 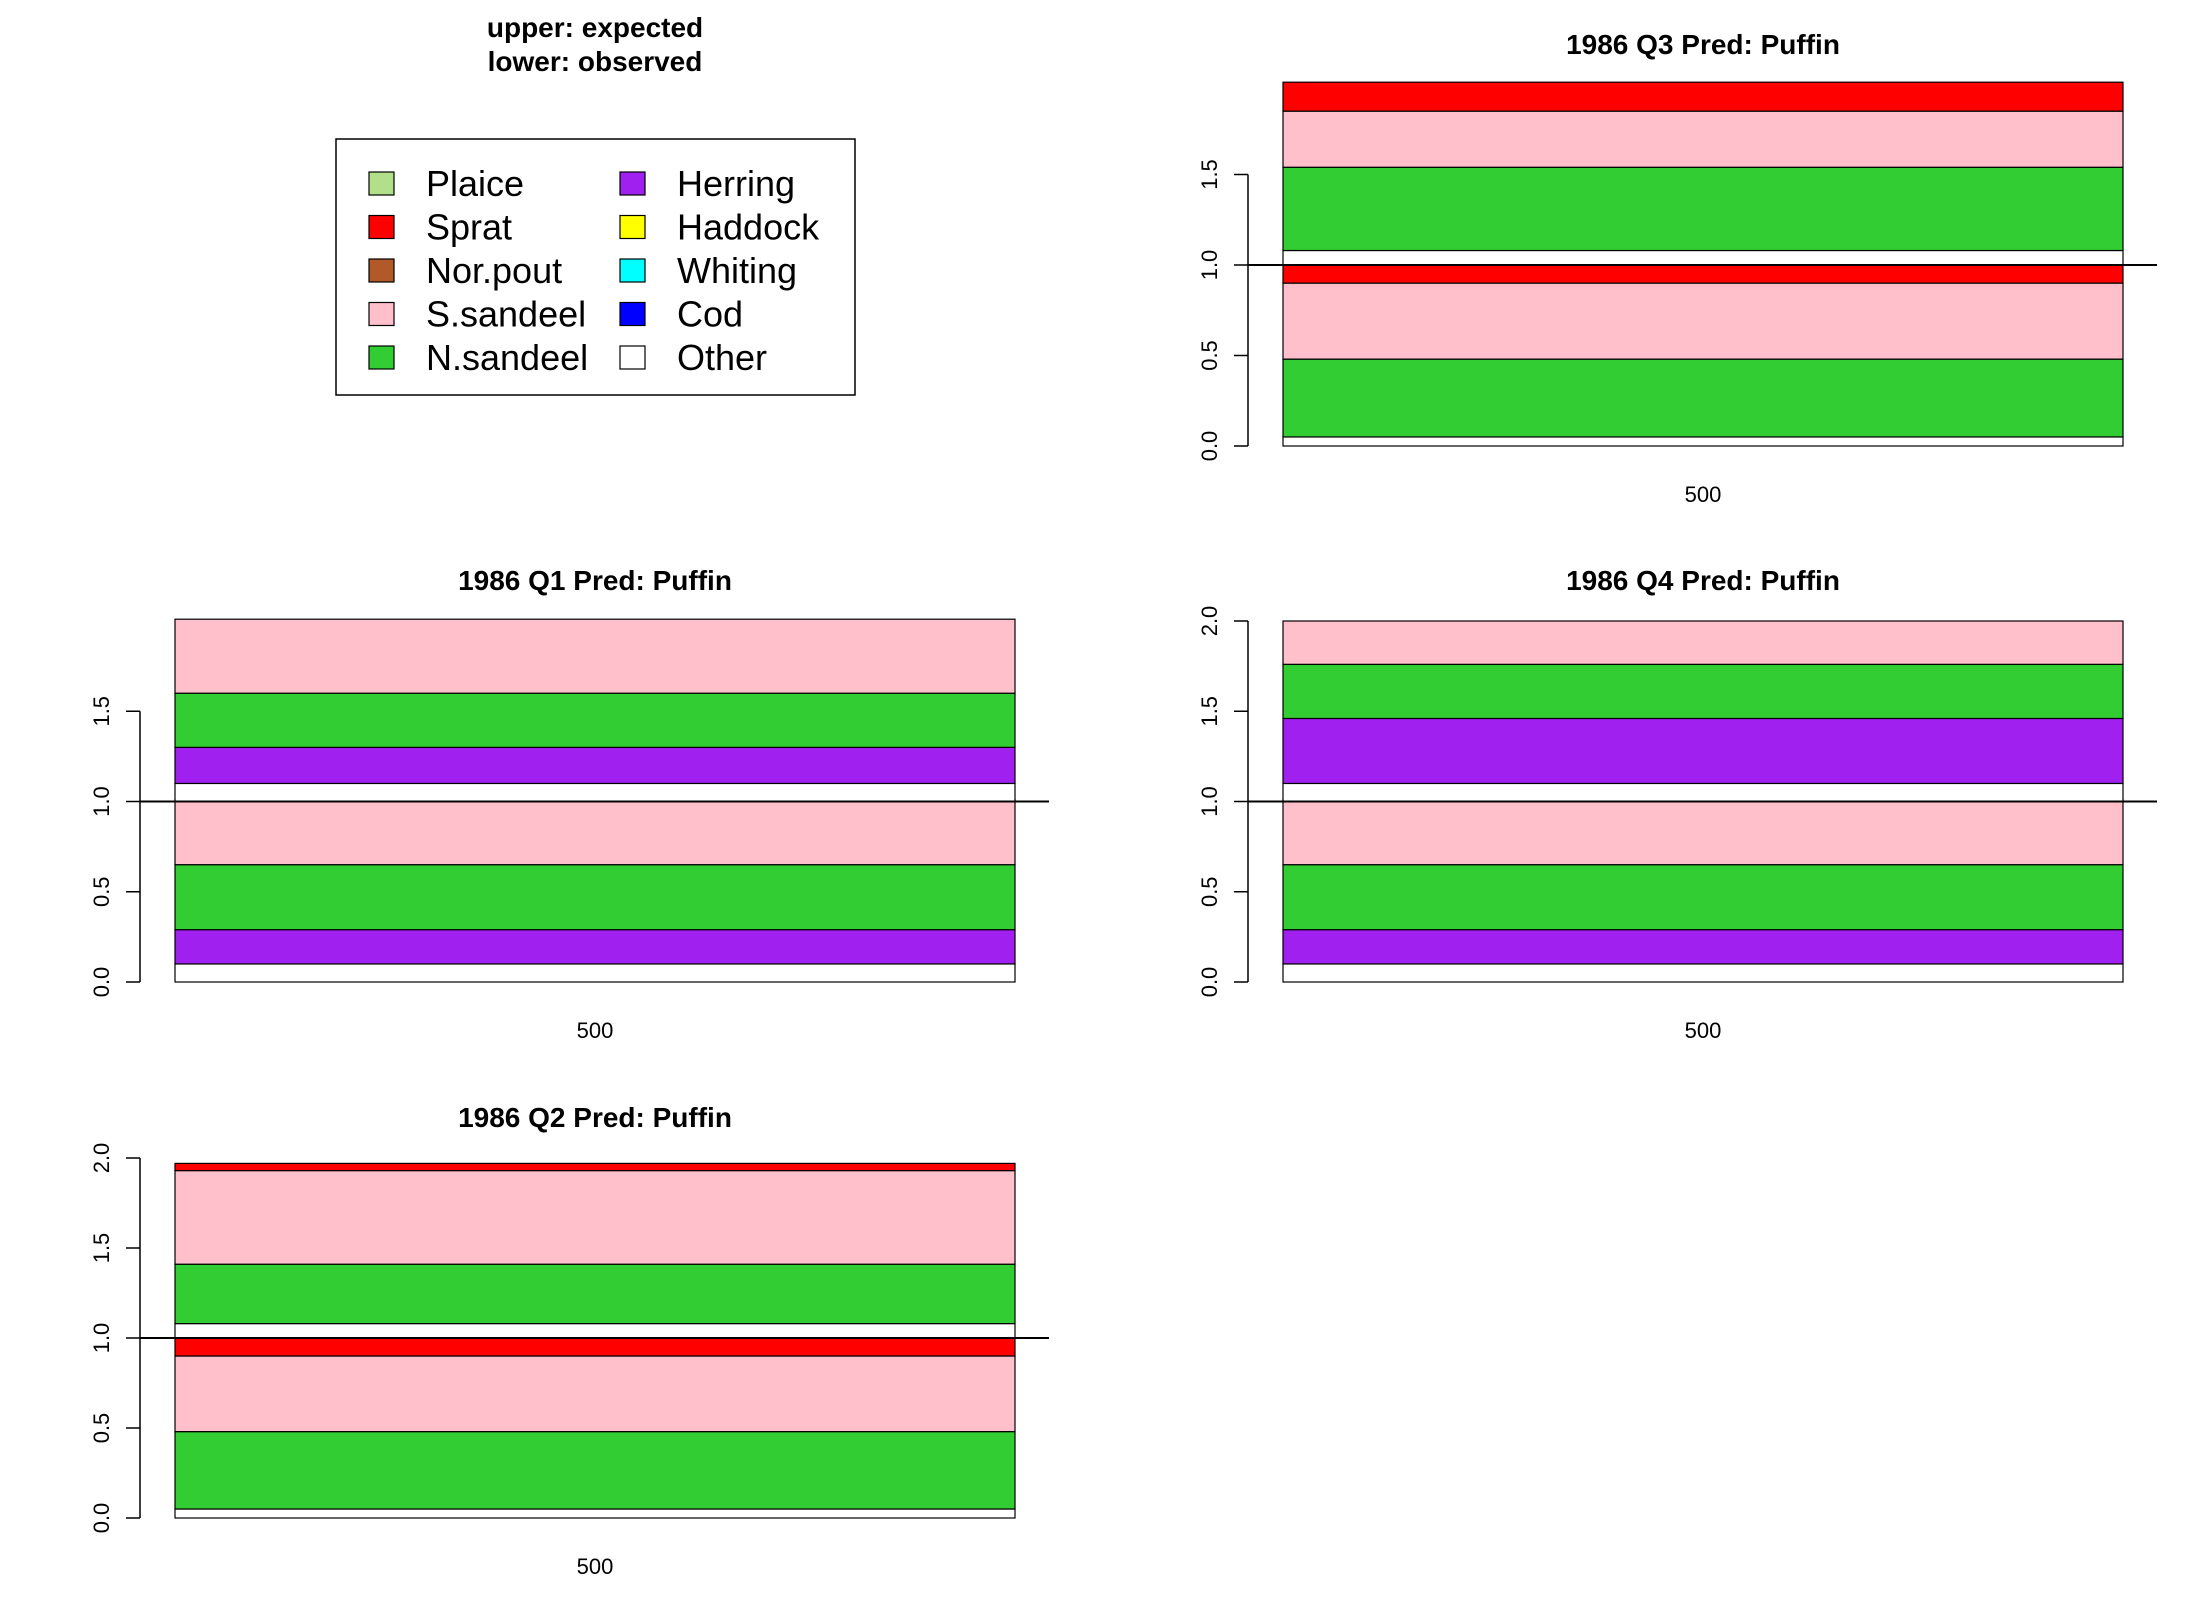 I want to click on legend-item-s-sandeel: S.sandeel, so click(x=477, y=314).